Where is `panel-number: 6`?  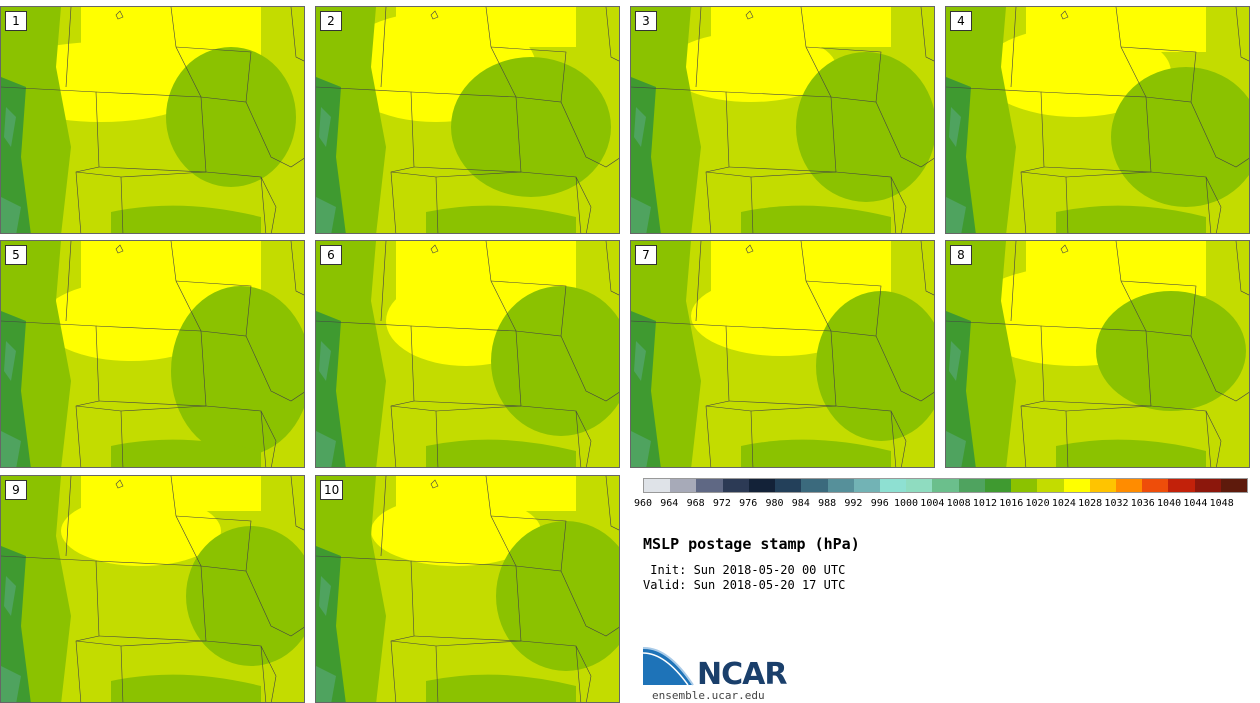 panel-number: 6 is located at coordinates (331, 255).